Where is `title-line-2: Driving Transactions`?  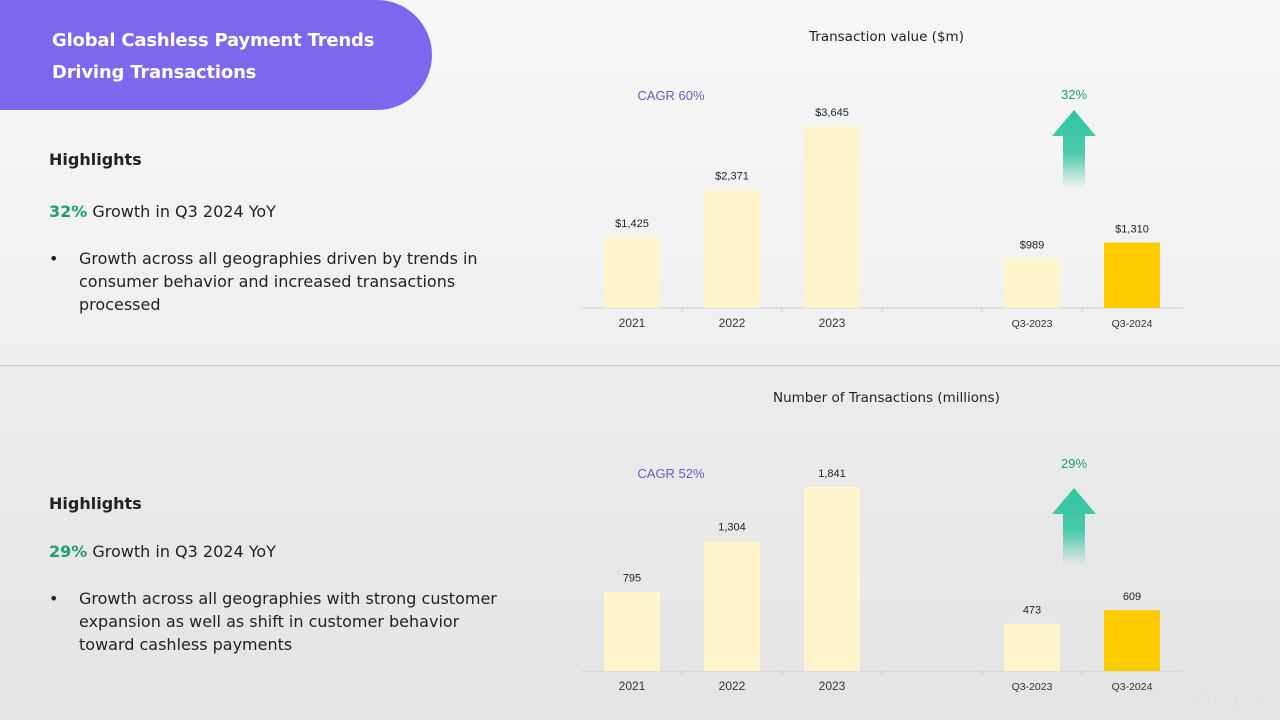
title-line-2: Driving Transactions is located at coordinates (154, 72).